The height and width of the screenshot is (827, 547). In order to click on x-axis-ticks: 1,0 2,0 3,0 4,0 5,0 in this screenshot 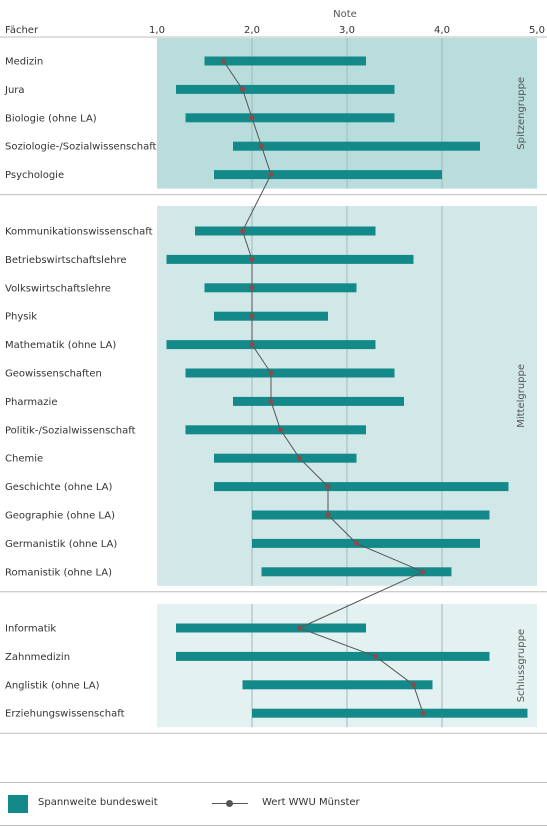, I will do `click(347, 30)`.